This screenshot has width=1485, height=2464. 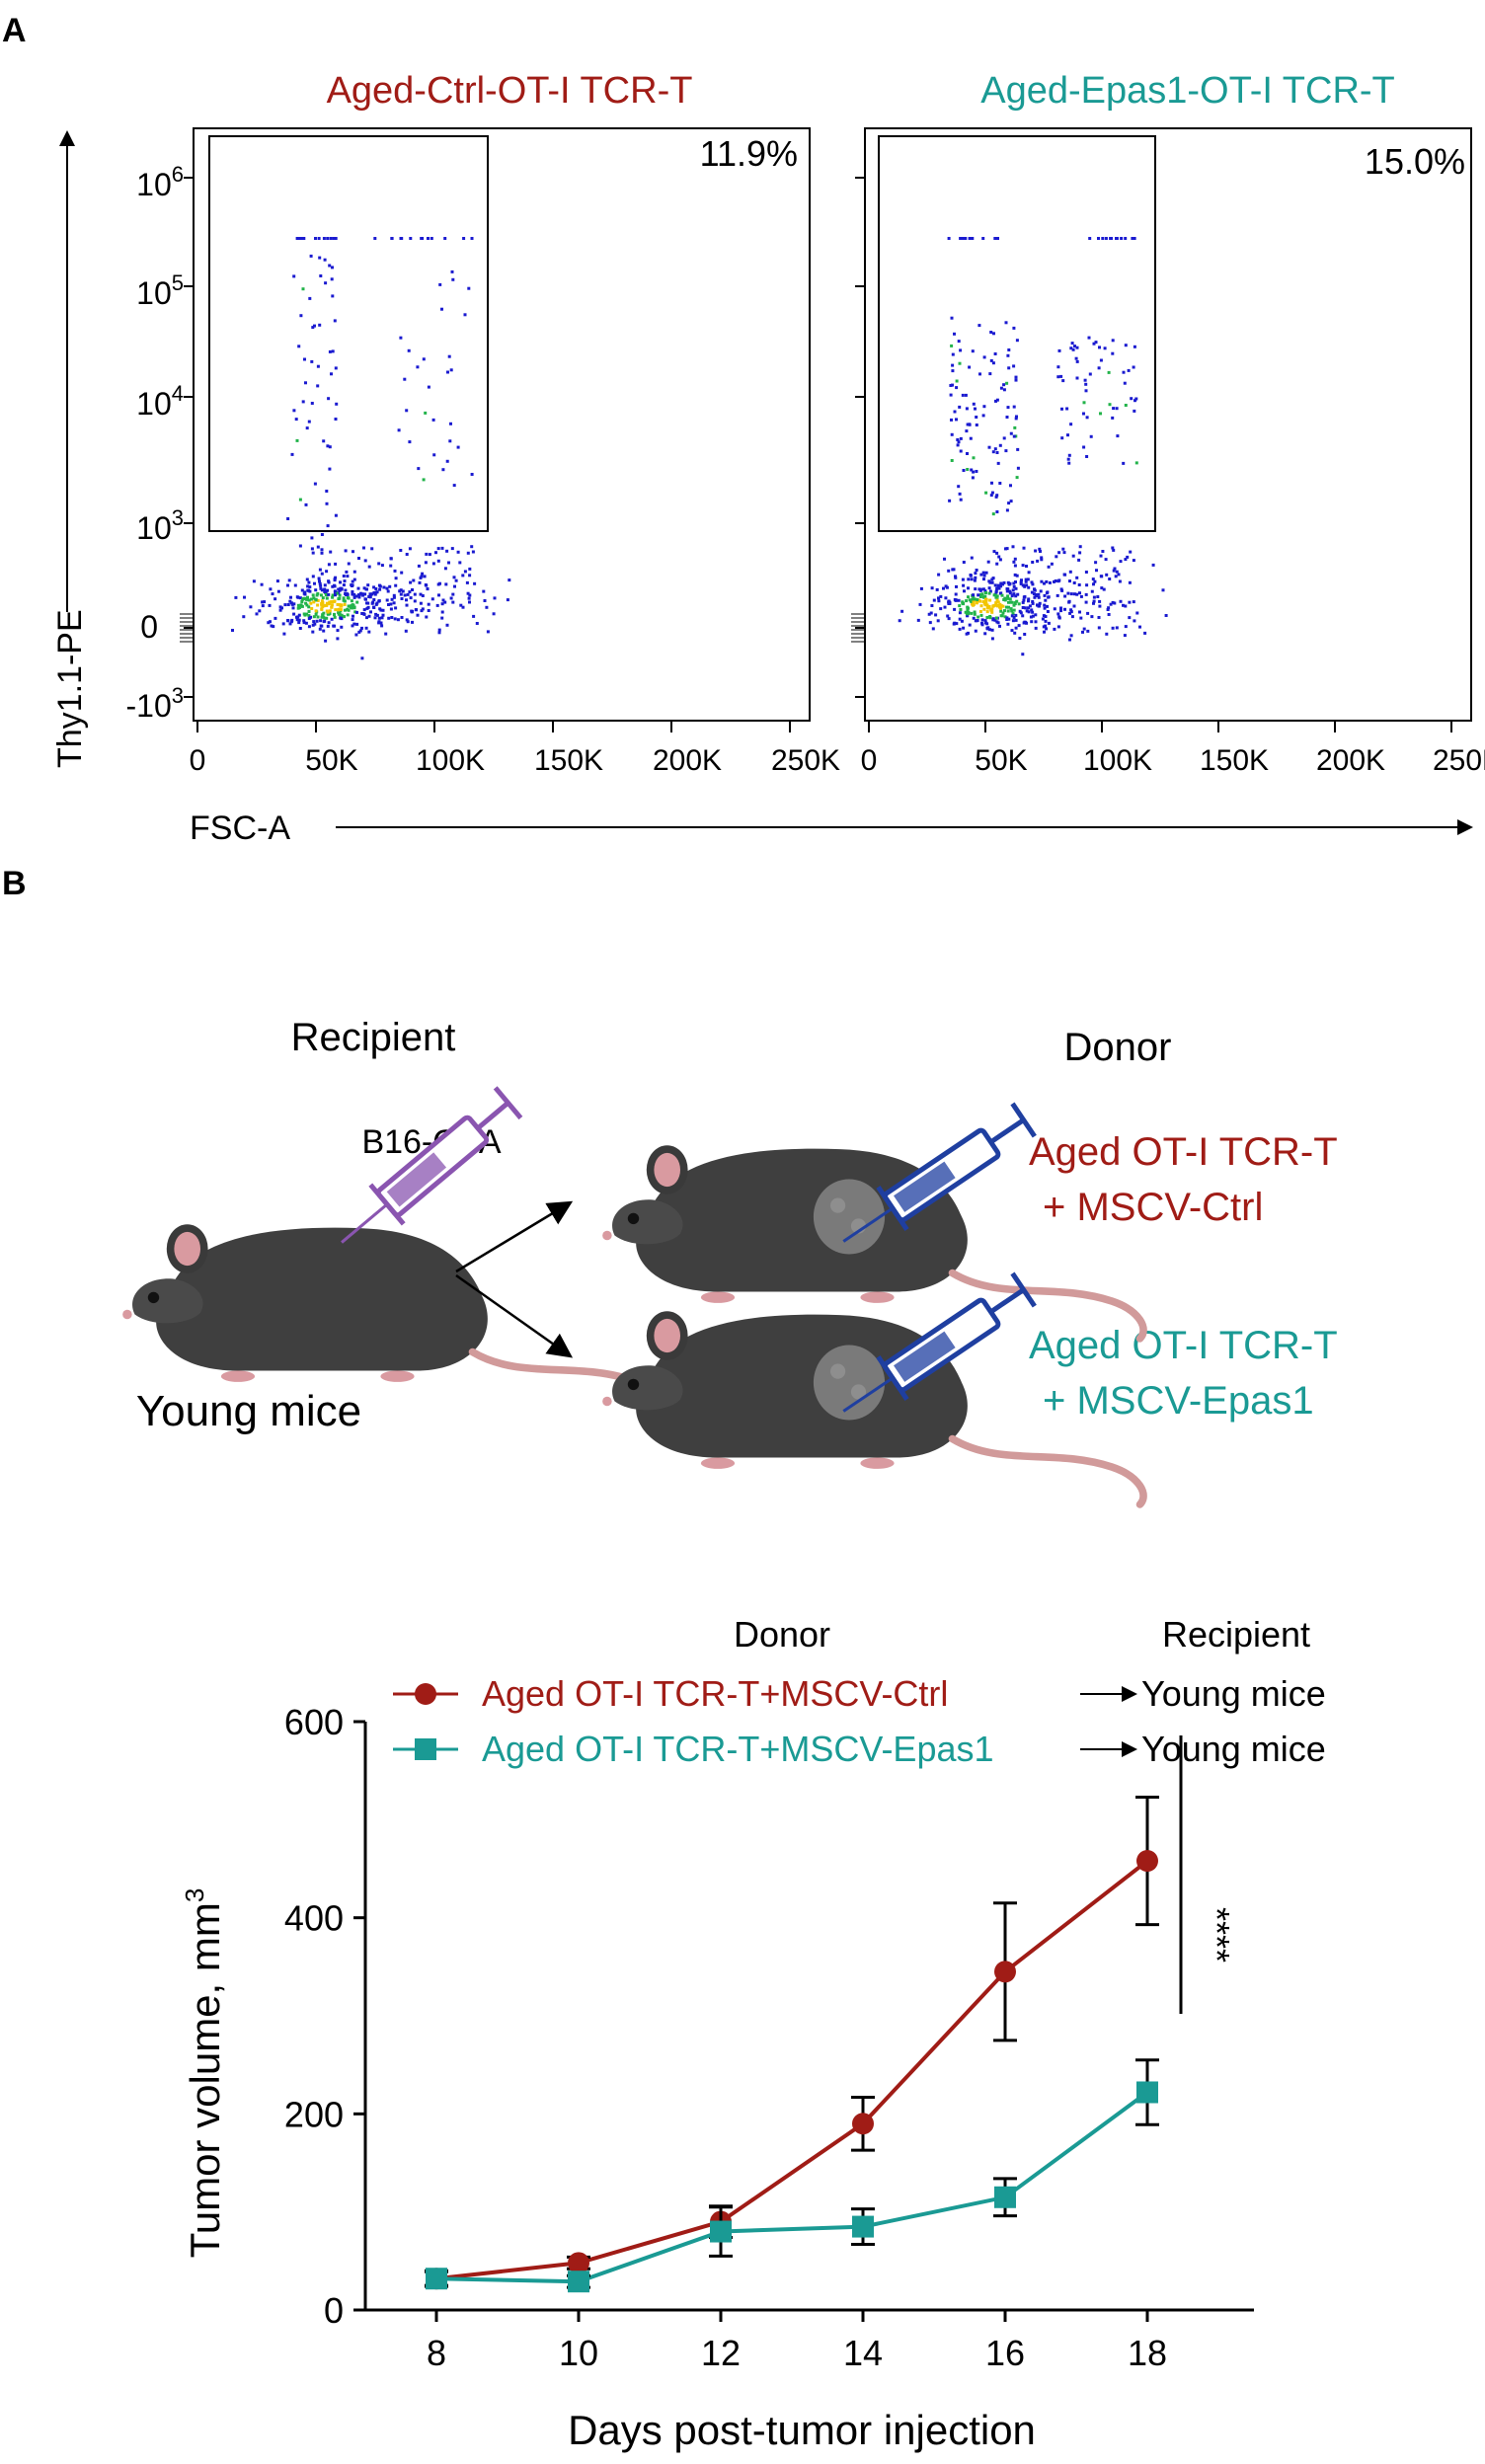 What do you see at coordinates (248, 1411) in the screenshot?
I see `schema-young-mice-label: Young mice` at bounding box center [248, 1411].